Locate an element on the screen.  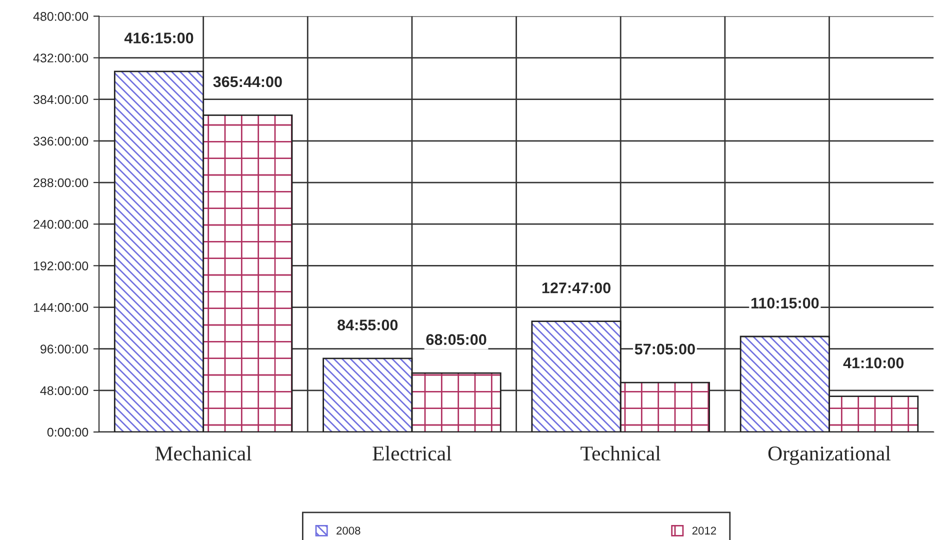
x-tick-label: Organizational is located at coordinates (829, 455).